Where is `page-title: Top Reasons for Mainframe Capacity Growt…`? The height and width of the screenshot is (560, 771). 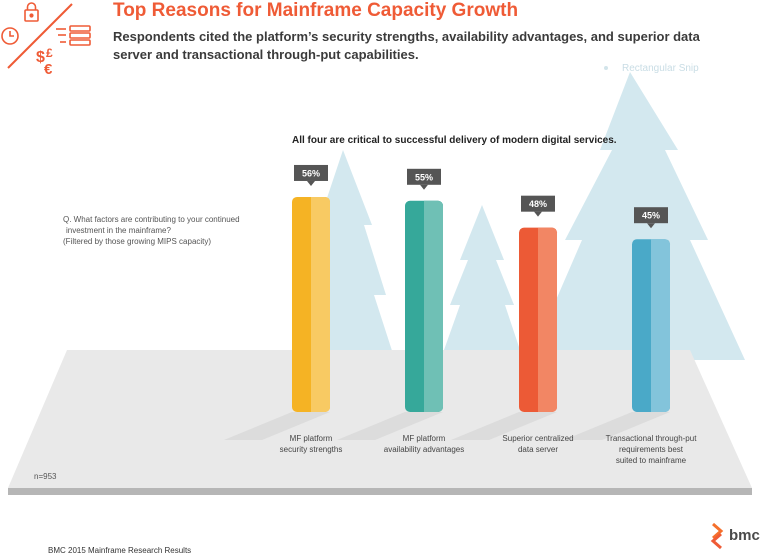
page-title: Top Reasons for Mainframe Capacity Growt… is located at coordinates (316, 10).